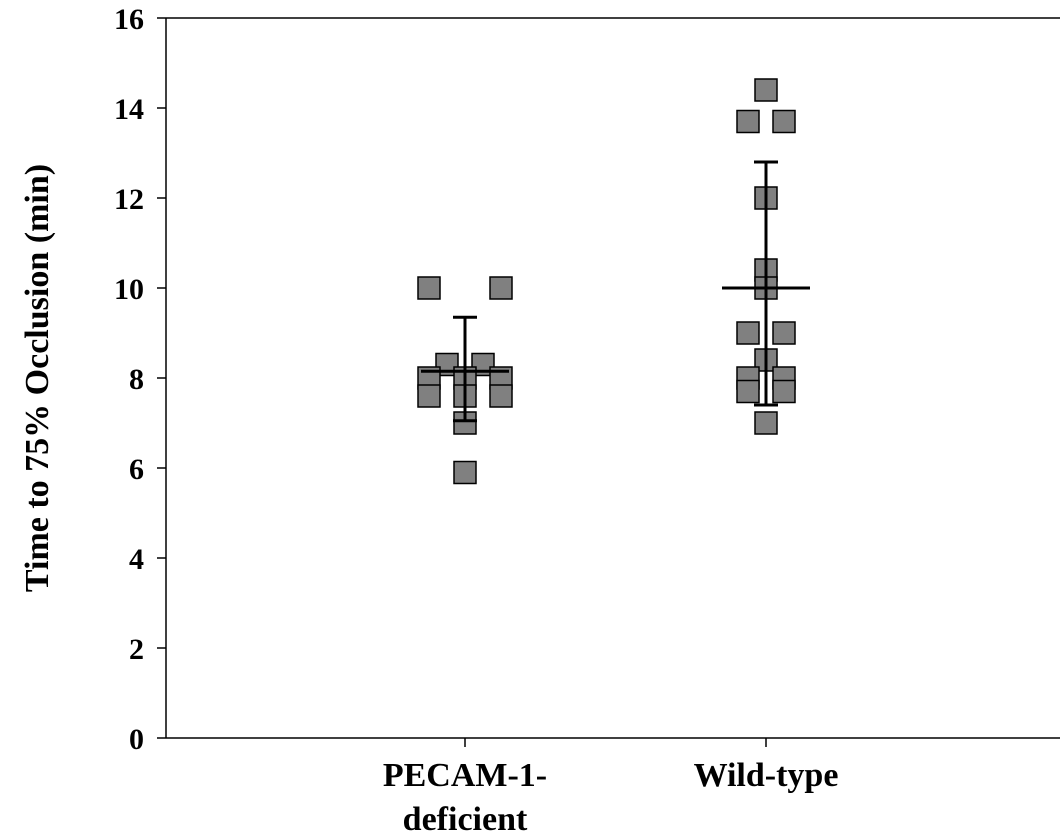 This screenshot has height=840, width=1060. What do you see at coordinates (136, 649) in the screenshot?
I see `y-tick-label: 2` at bounding box center [136, 649].